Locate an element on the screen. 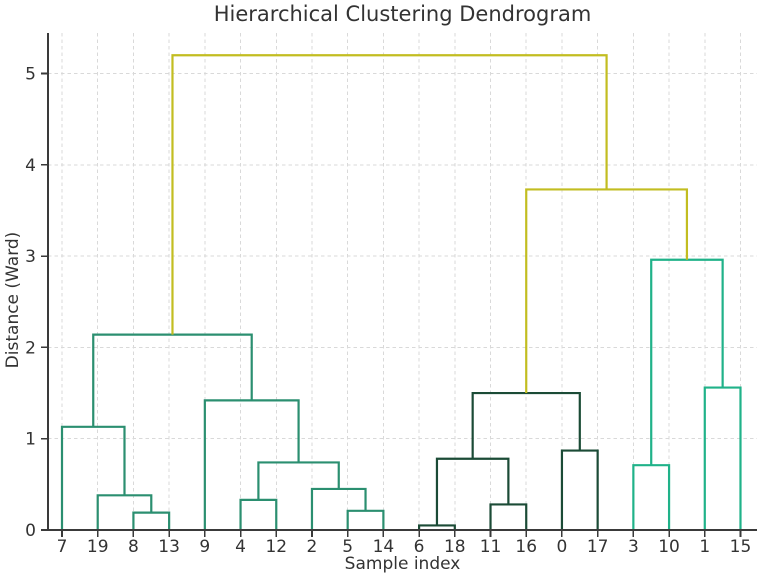 Image resolution: width=768 pixels, height=579 pixels. x-tick-label: 4 is located at coordinates (240, 547).